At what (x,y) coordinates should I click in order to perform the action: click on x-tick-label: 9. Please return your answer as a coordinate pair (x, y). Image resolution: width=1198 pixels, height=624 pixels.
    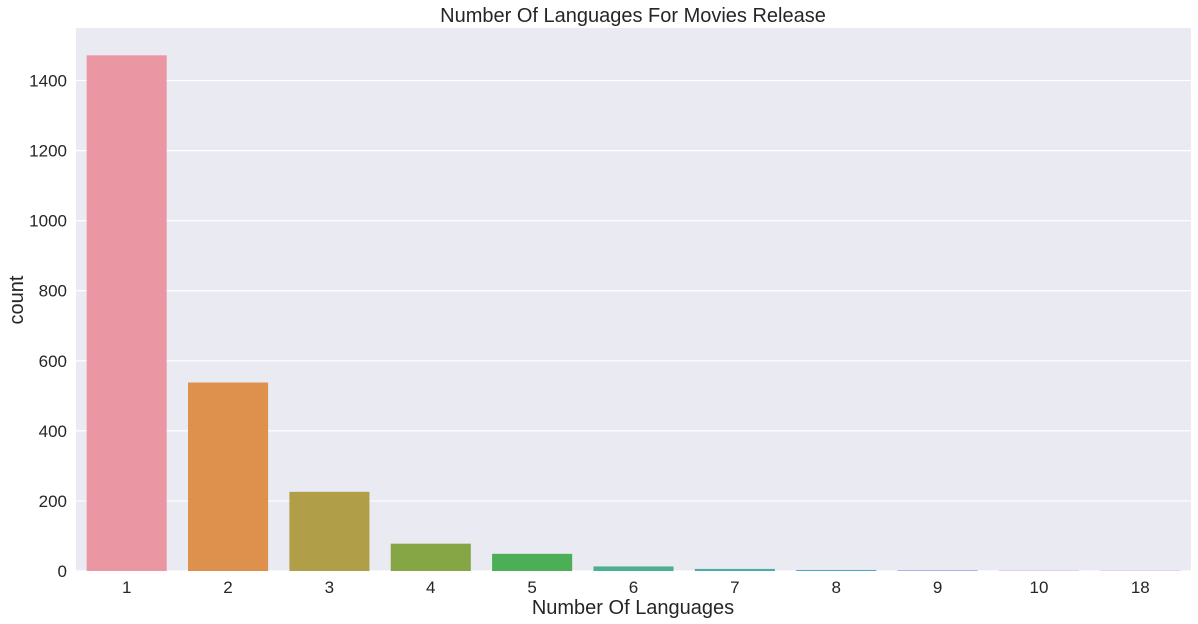
    Looking at the image, I should click on (937, 587).